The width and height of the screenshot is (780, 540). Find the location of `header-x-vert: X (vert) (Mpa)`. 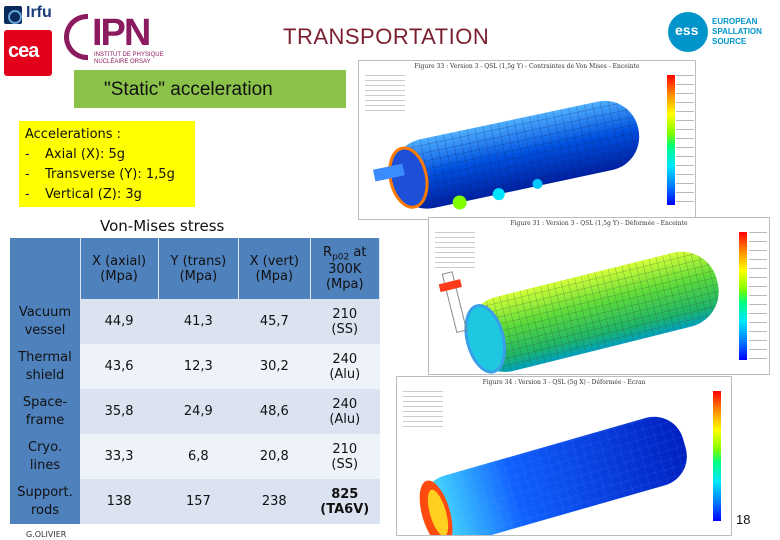

header-x-vert: X (vert) (Mpa) is located at coordinates (274, 268).